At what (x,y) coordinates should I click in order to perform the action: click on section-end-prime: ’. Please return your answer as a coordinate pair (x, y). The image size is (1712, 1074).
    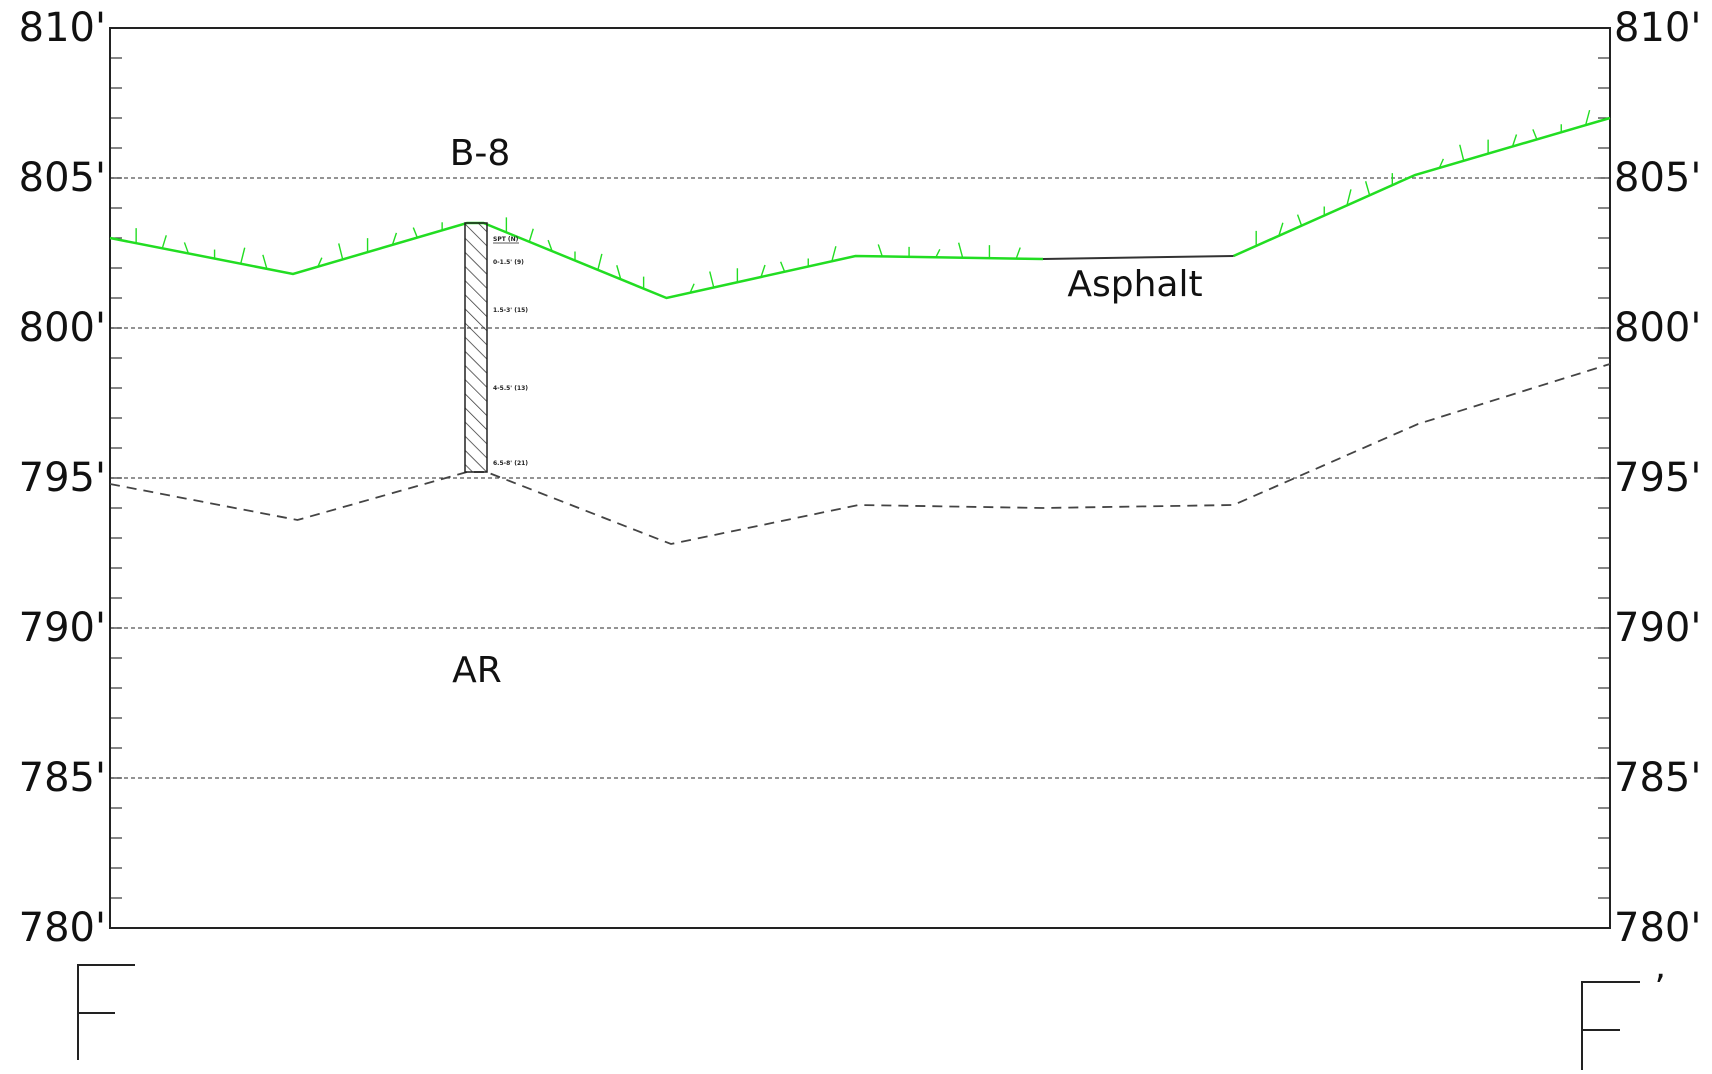
    Looking at the image, I should click on (1659, 988).